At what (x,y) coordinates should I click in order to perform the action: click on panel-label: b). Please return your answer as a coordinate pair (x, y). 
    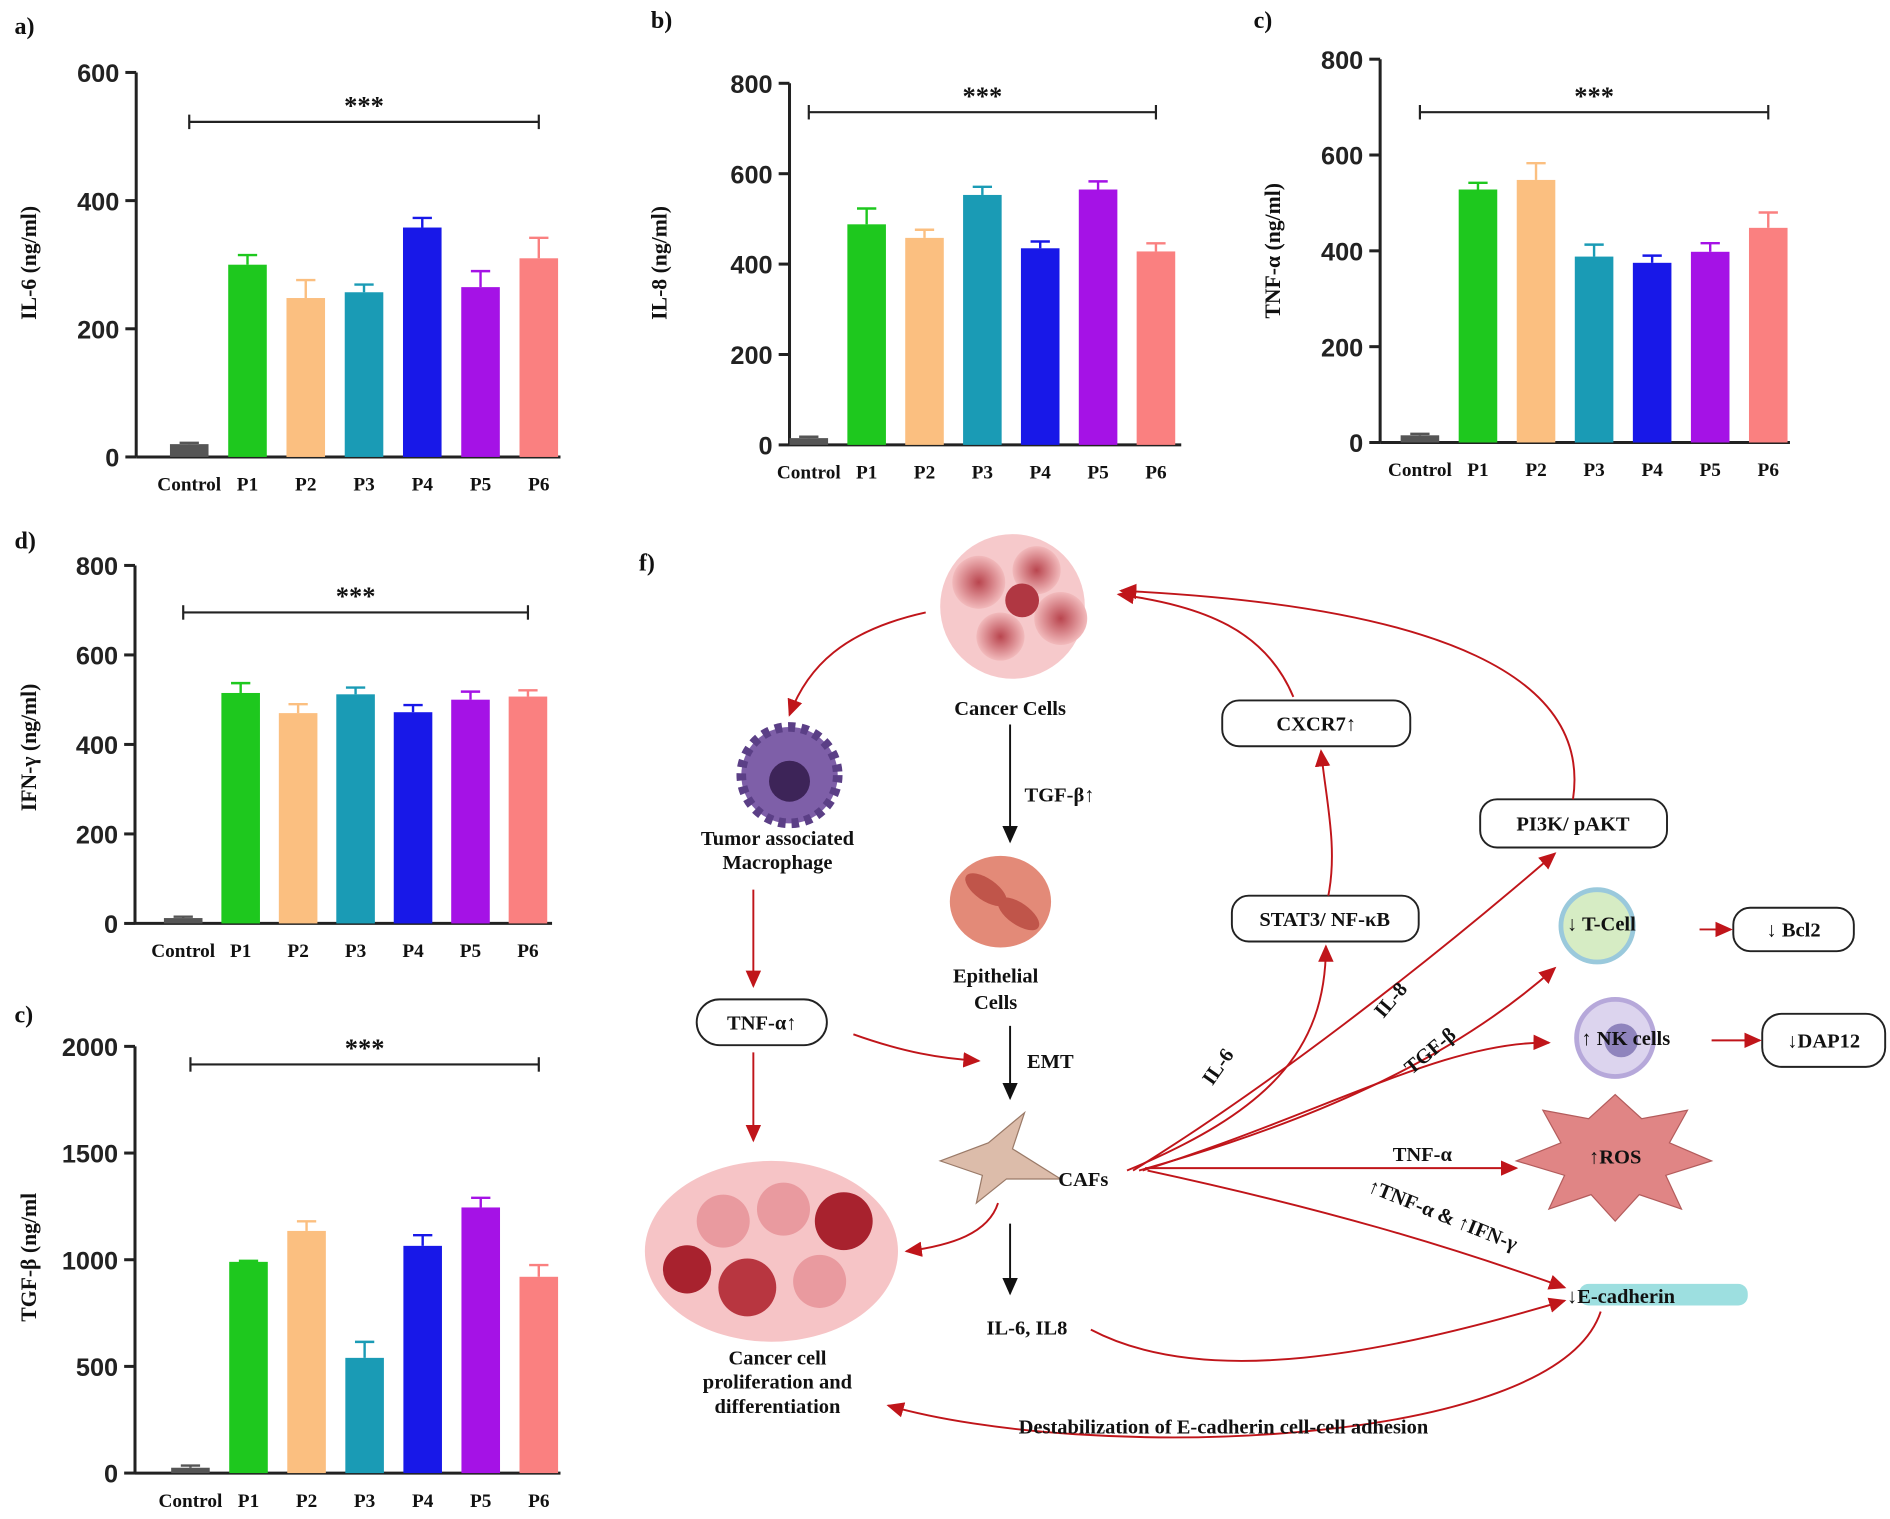
    Looking at the image, I should click on (661, 21).